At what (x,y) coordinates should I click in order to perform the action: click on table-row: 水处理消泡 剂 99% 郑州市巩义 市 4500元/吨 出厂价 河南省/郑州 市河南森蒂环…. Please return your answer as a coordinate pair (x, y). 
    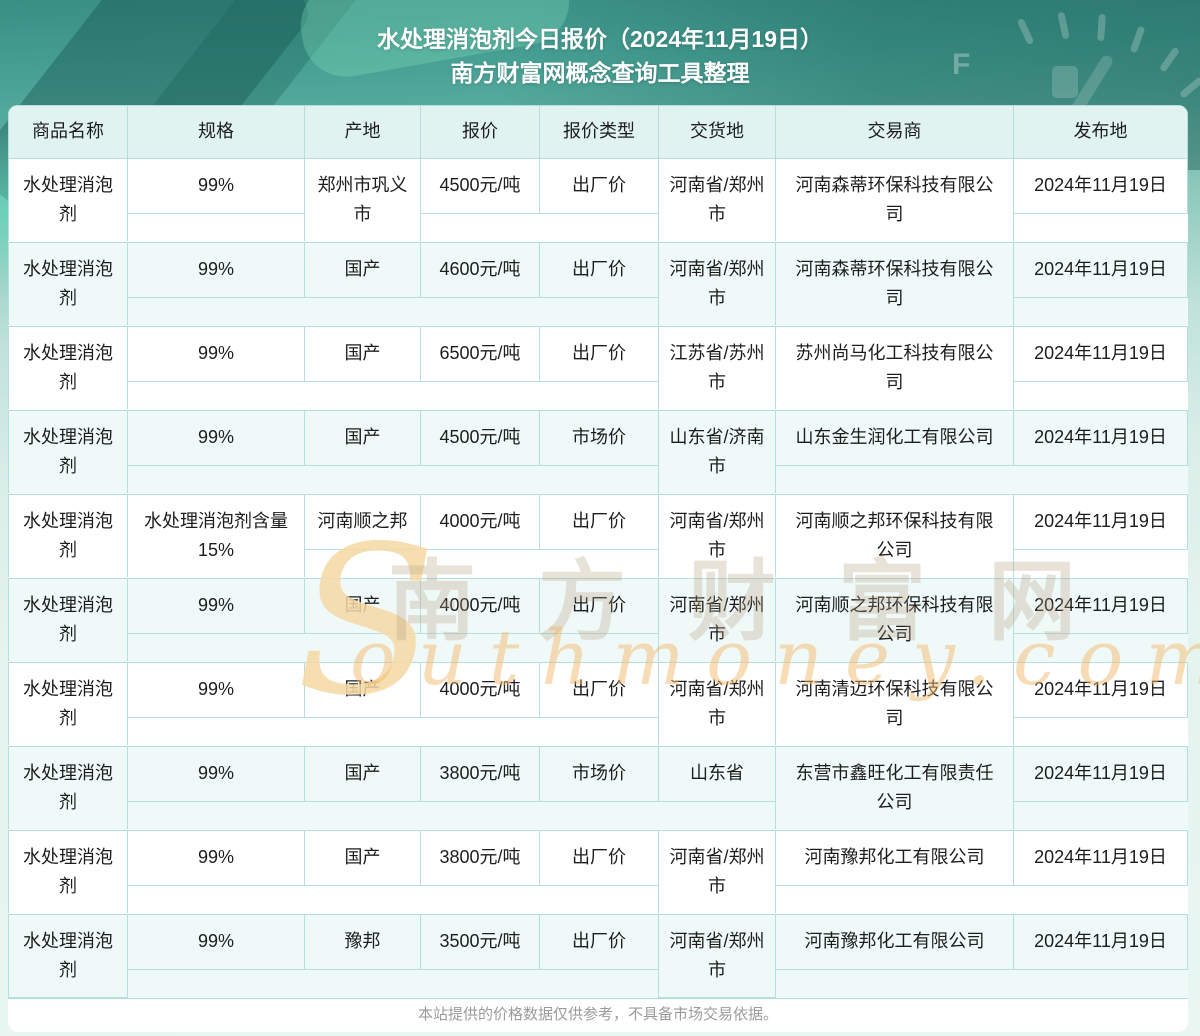
    Looking at the image, I should click on (598, 200).